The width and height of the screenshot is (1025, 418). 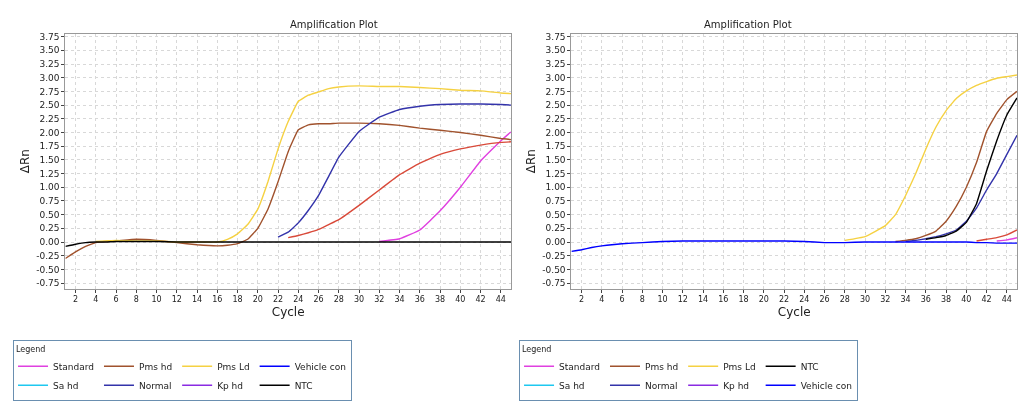 I want to click on y-tick-label: 0.00, so click(x=555, y=242).